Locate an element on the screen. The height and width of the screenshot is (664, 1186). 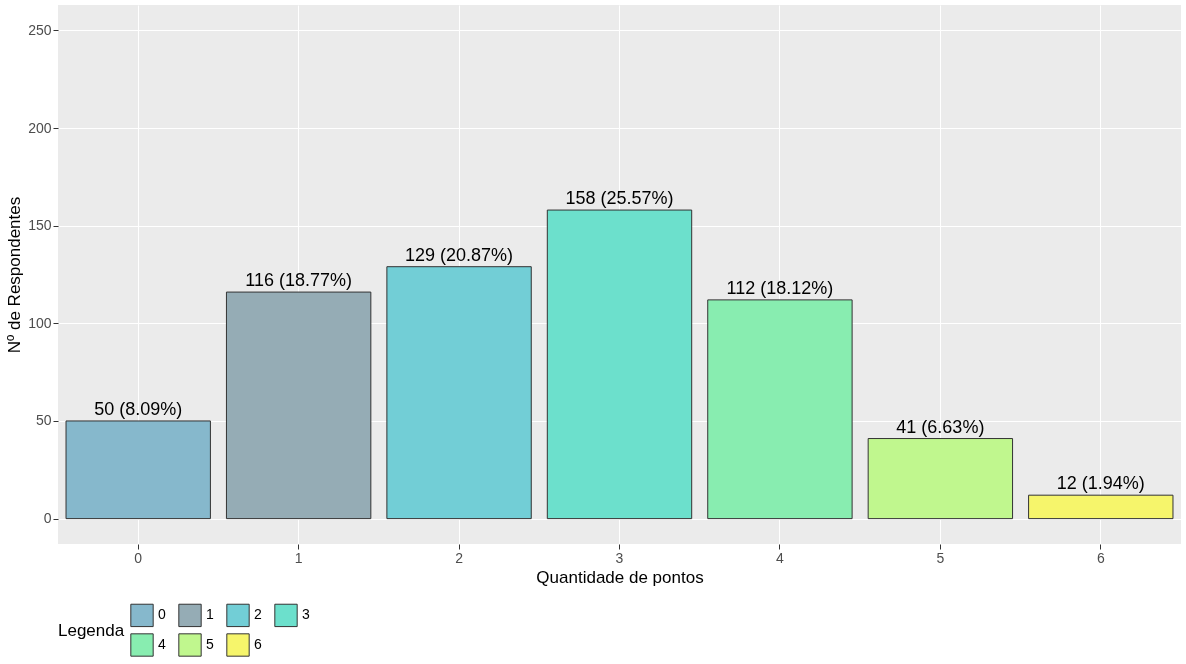
y-tick-label: 0 is located at coordinates (47, 518).